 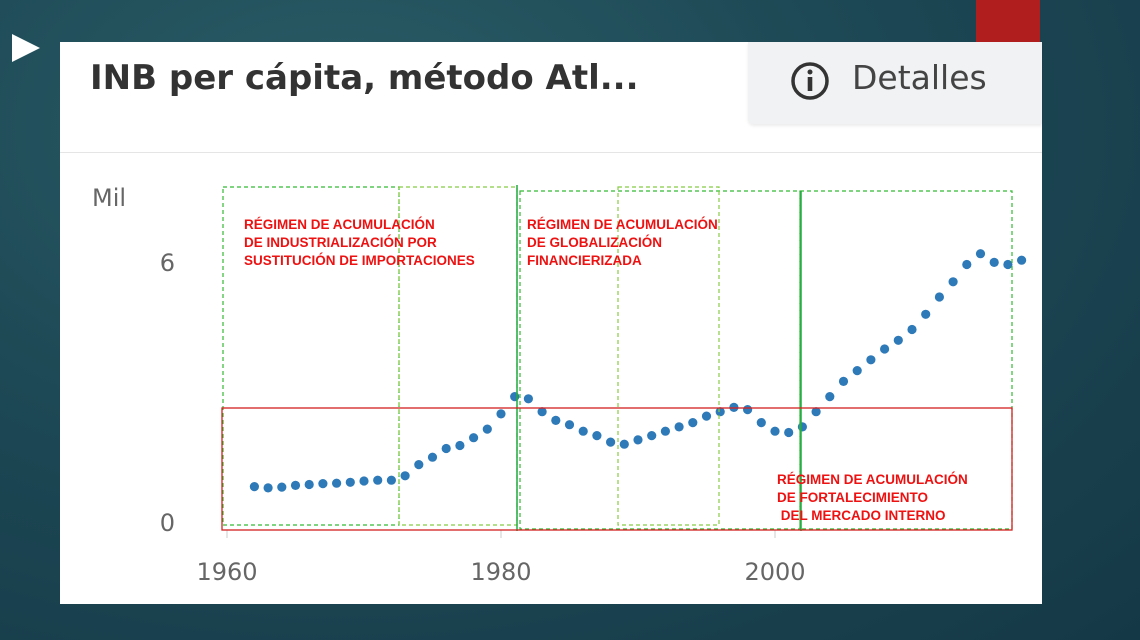 I want to click on x-axis-ticks, so click(x=501, y=534).